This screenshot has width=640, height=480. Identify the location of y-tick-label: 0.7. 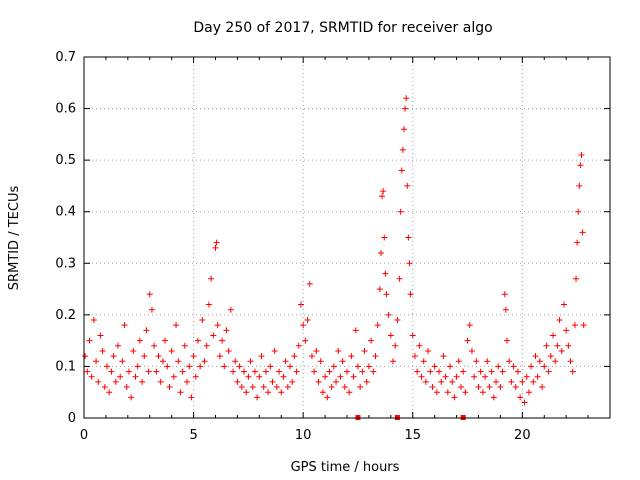
(65, 57).